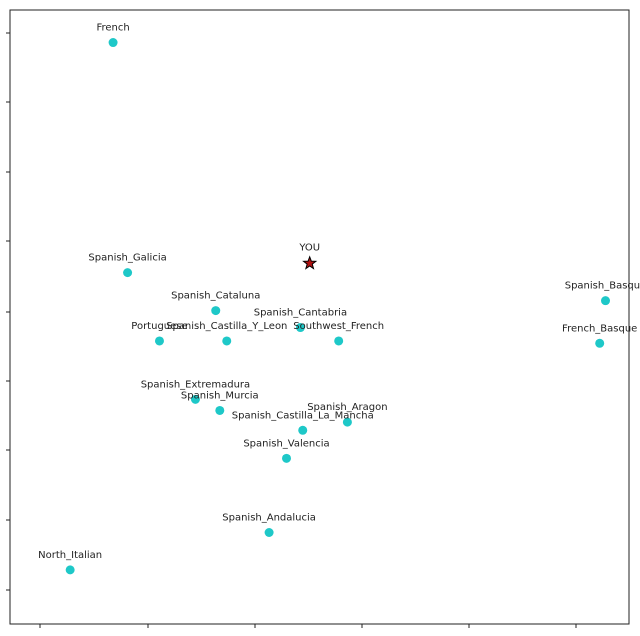 This screenshot has width=640, height=636. I want to click on point-label-1: Spanish_Galicia, so click(127, 258).